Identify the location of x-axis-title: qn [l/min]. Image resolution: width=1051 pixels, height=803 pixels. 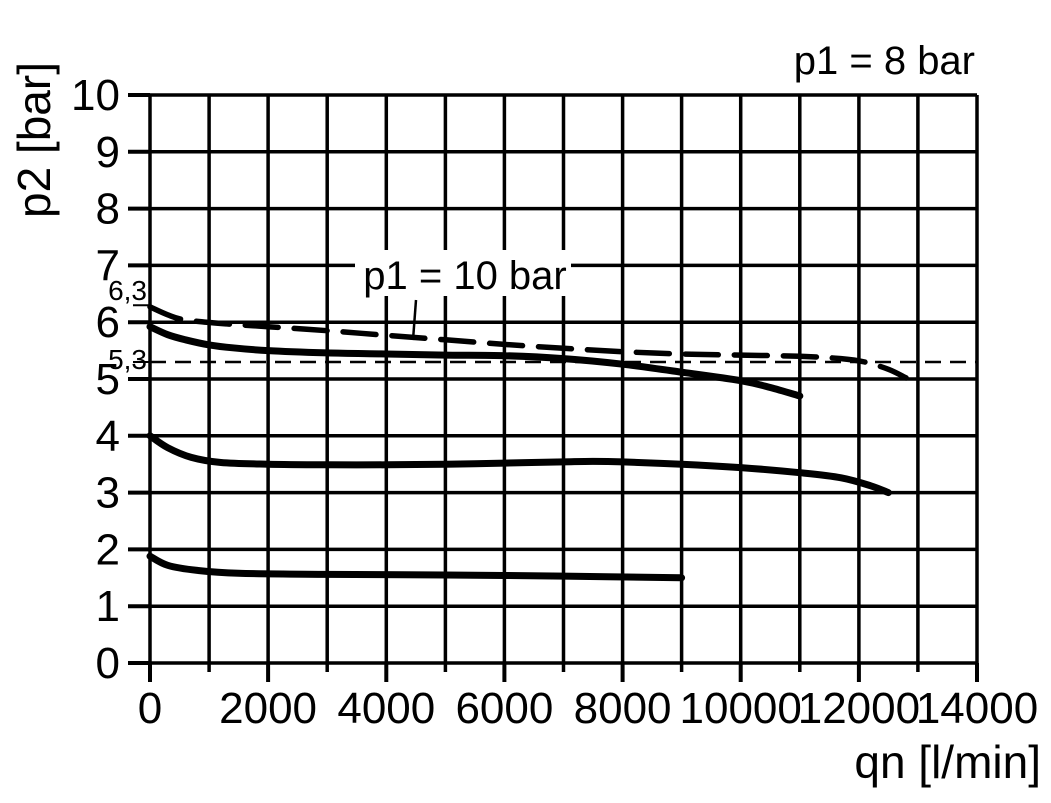
(947, 762).